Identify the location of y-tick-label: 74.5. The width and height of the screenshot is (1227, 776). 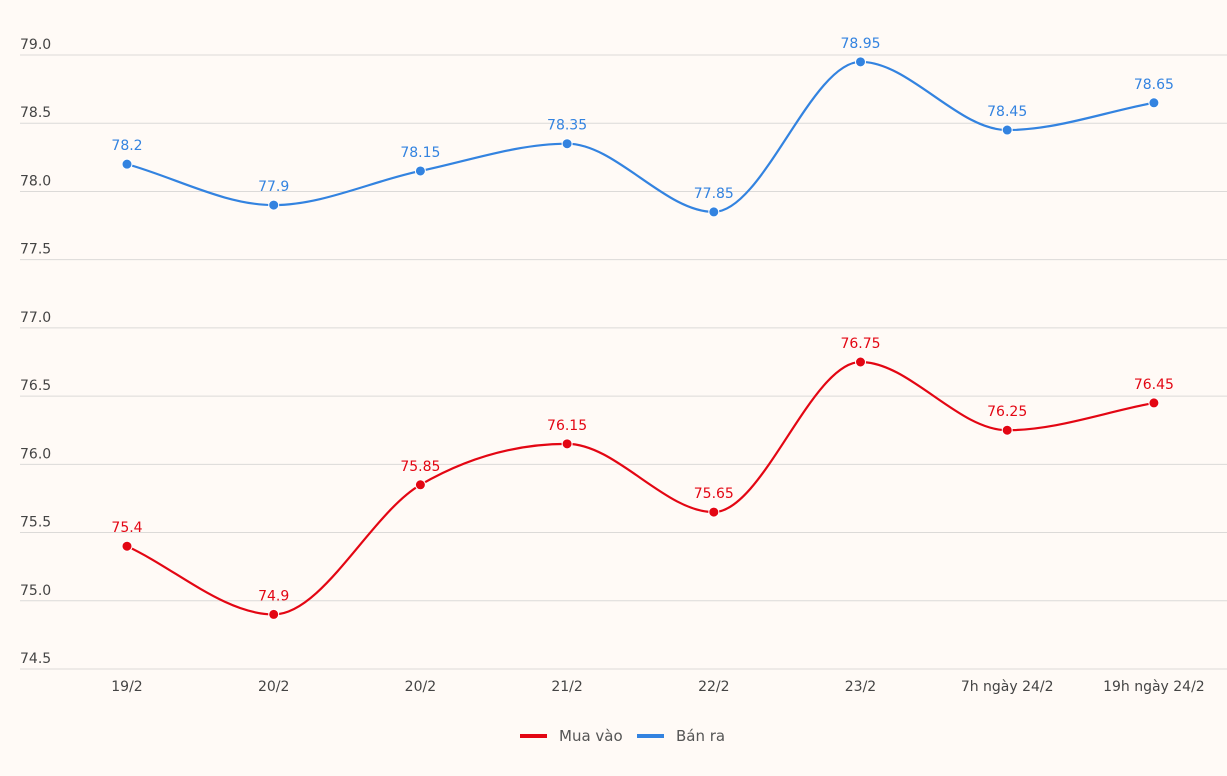
(35, 659).